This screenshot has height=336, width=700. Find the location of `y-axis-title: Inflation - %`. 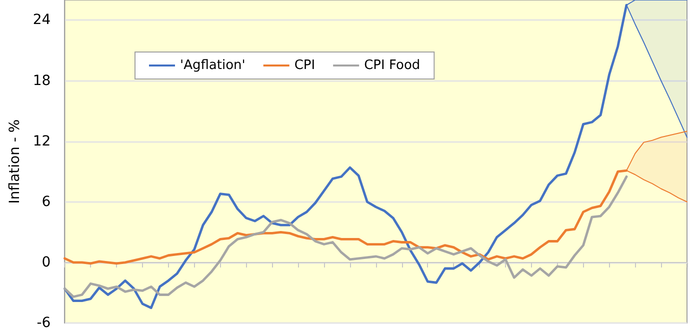

y-axis-title: Inflation - % is located at coordinates (15, 161).